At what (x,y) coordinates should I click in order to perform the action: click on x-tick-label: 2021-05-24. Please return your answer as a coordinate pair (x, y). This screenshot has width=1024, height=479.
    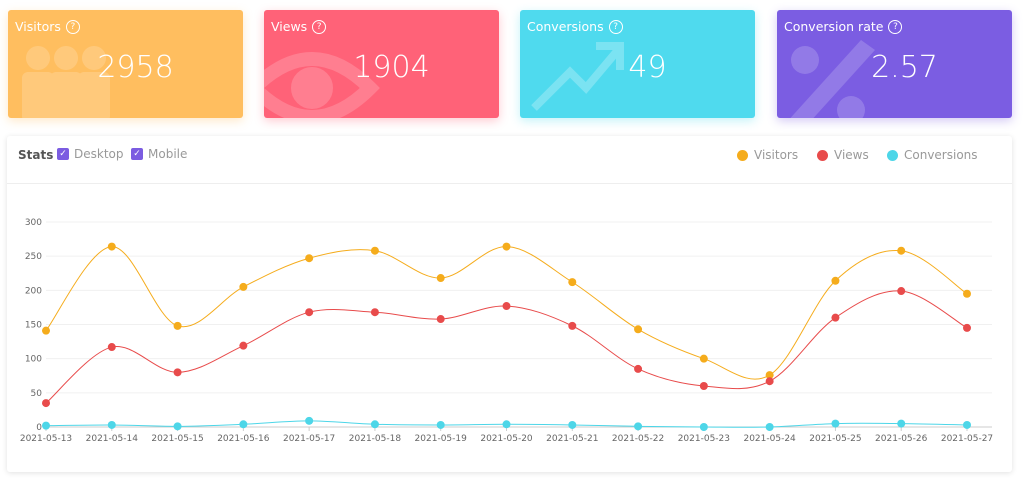
    Looking at the image, I should click on (769, 439).